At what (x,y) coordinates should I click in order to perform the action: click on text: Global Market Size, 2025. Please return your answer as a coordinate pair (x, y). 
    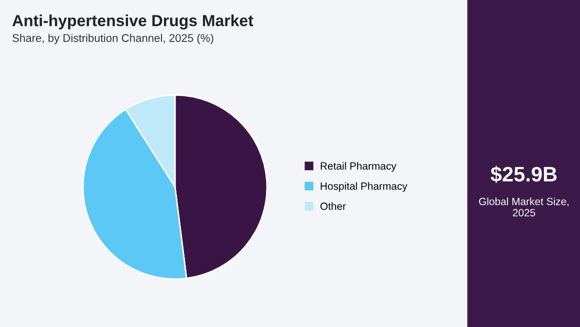
    Looking at the image, I should click on (524, 207).